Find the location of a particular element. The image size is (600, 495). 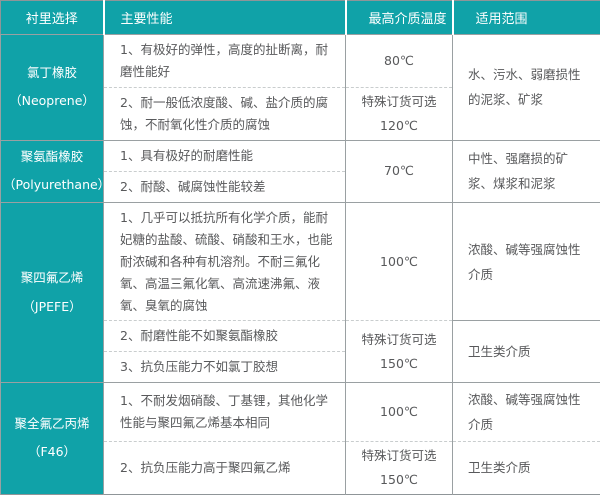

column-header-lining: 衬里选择 is located at coordinates (52, 18).